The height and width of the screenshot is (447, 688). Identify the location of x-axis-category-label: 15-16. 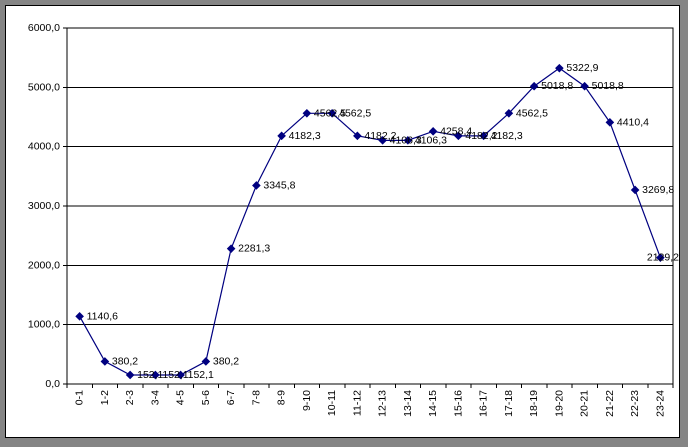
(458, 403).